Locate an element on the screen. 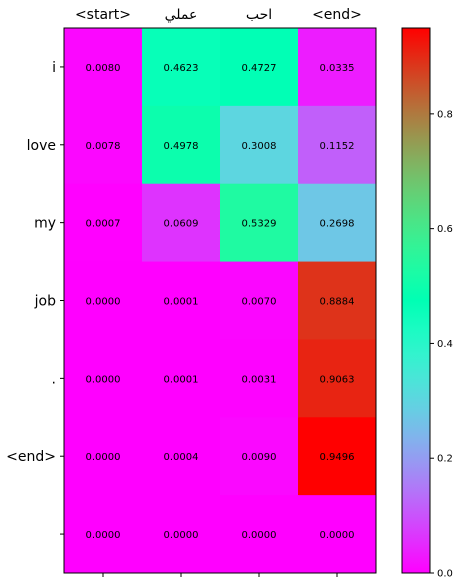 The width and height of the screenshot is (459, 585). colorbar-tick-label: 0.4 is located at coordinates (445, 344).